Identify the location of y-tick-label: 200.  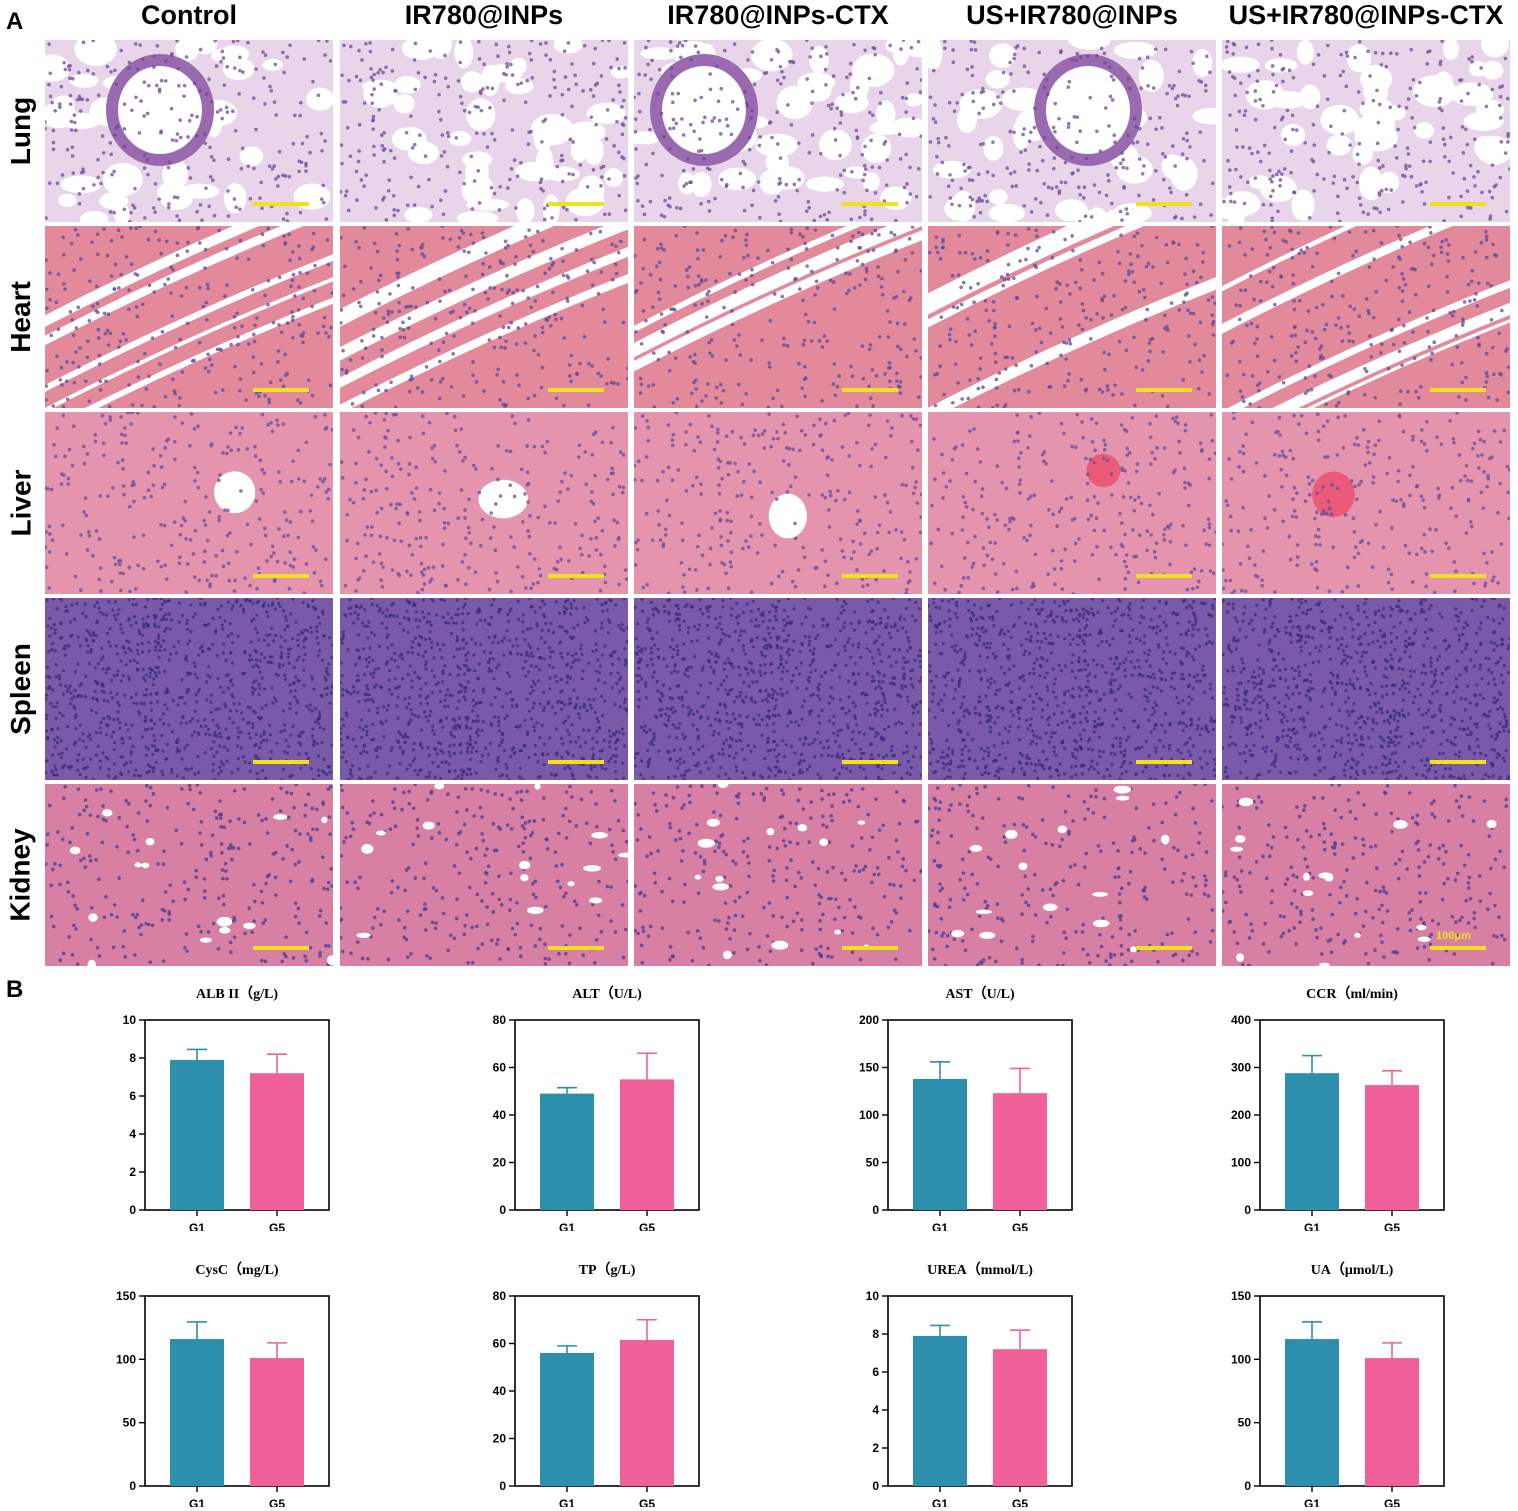
(869, 1020).